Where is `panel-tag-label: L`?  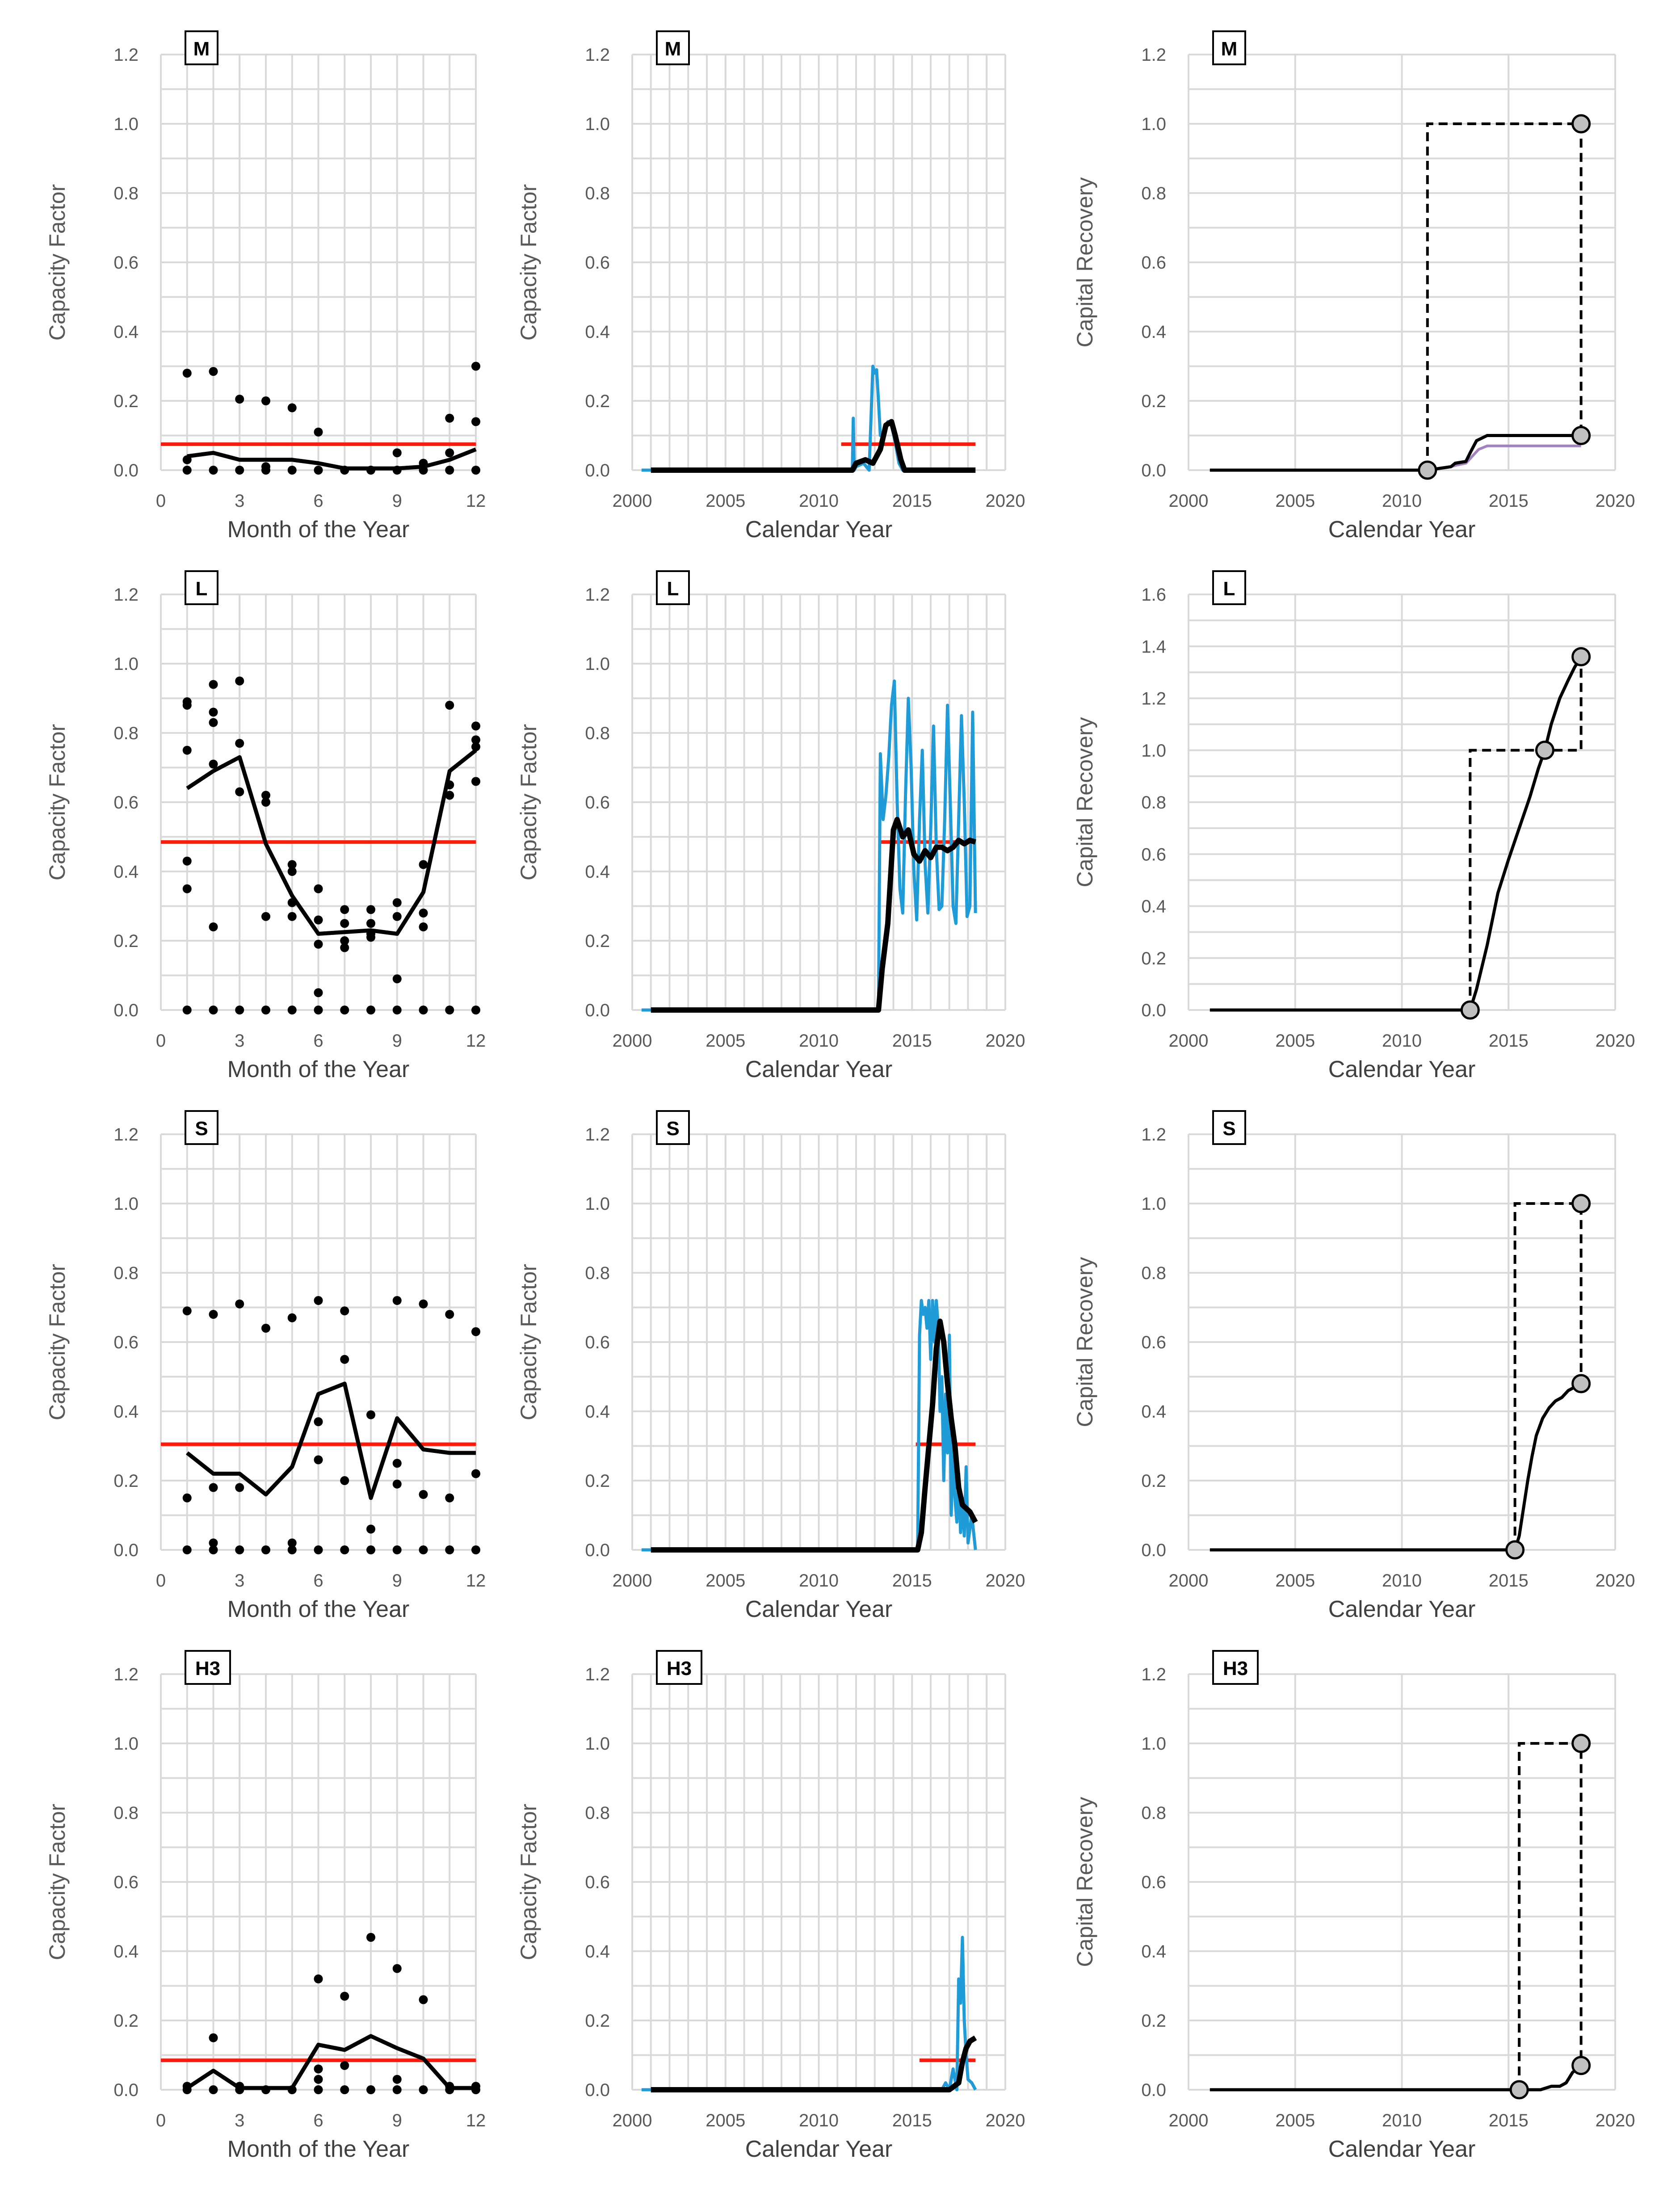
panel-tag-label: L is located at coordinates (202, 589).